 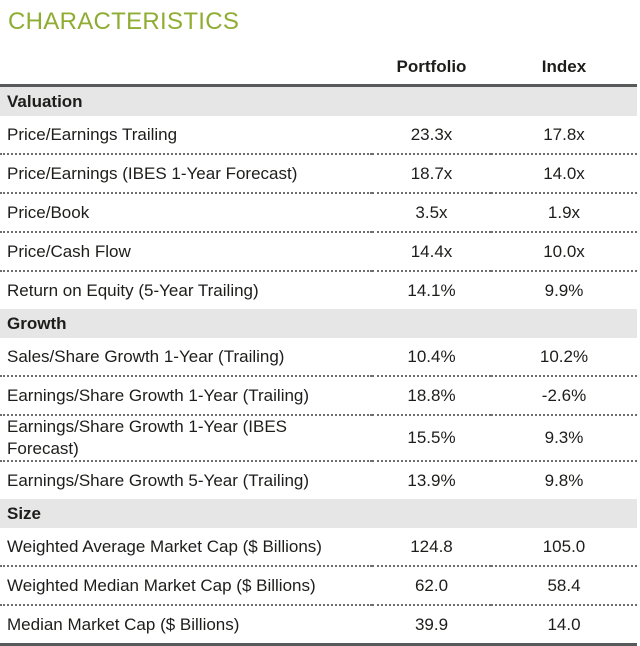 I want to click on row-label: Weighted Average Market Cap ($ Billions), so click(x=186, y=547).